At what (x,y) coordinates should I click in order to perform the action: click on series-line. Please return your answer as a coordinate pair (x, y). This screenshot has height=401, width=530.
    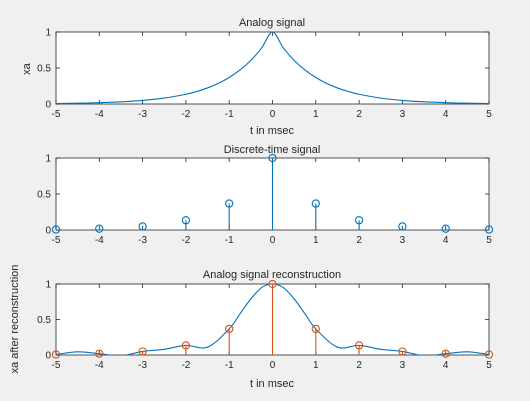
    Looking at the image, I should click on (272, 67).